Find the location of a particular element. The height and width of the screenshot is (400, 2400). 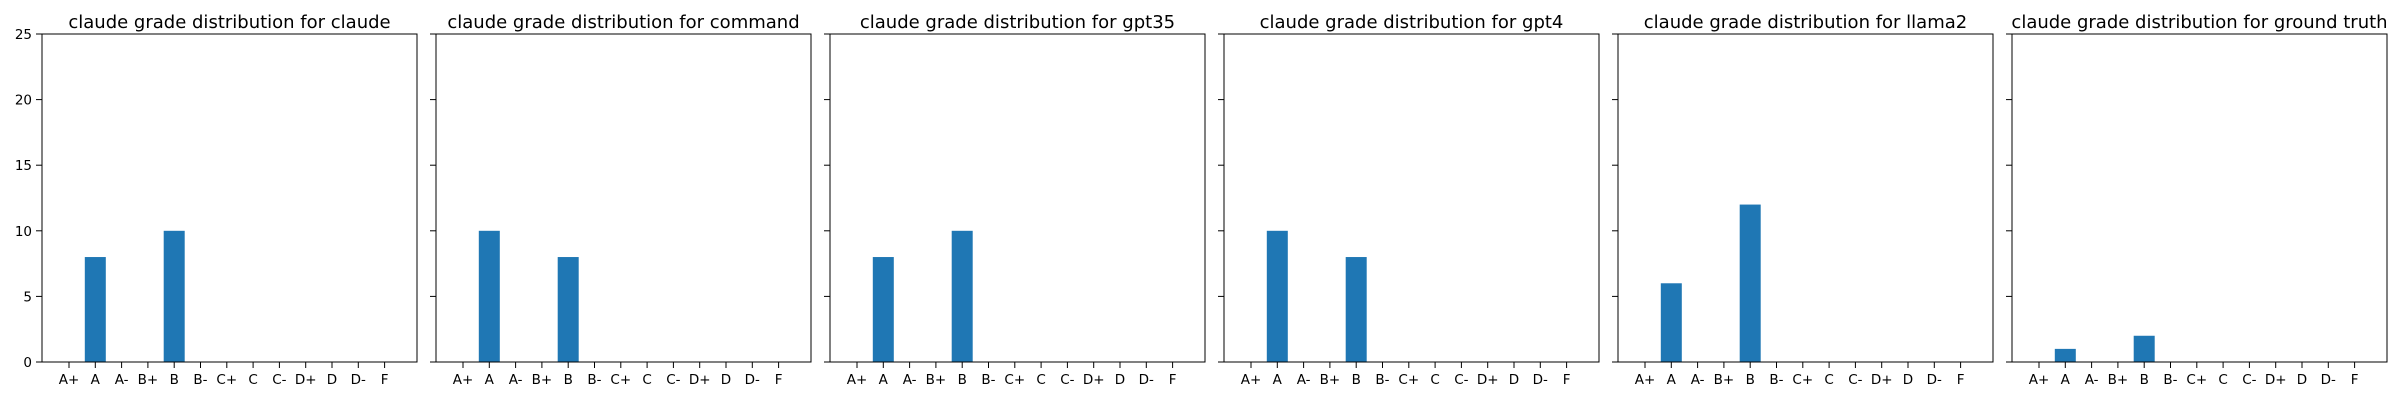

y-tick-label: 15 is located at coordinates (23, 166).